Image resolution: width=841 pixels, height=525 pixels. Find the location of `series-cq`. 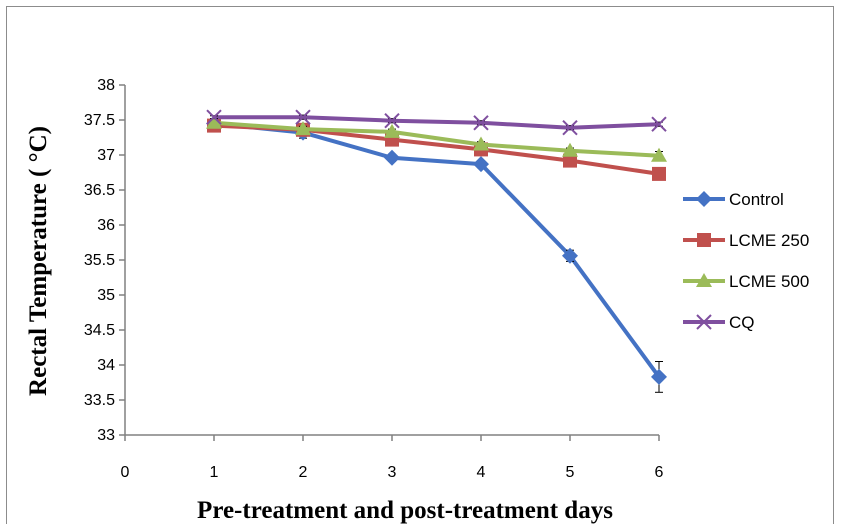

series-cq is located at coordinates (436, 122).